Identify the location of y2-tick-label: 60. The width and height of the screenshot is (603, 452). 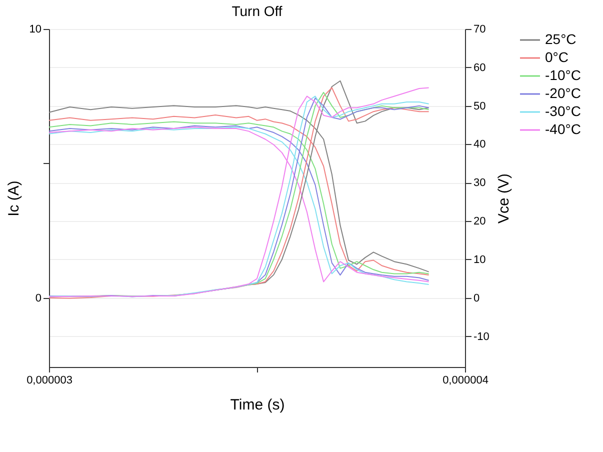
(480, 68).